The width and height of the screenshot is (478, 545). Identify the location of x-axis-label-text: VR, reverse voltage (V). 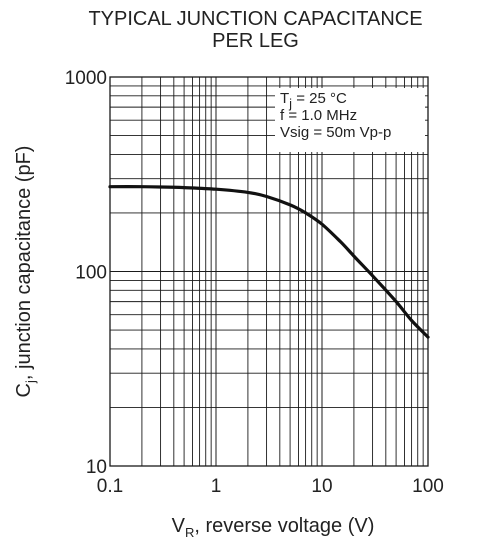
(273, 527).